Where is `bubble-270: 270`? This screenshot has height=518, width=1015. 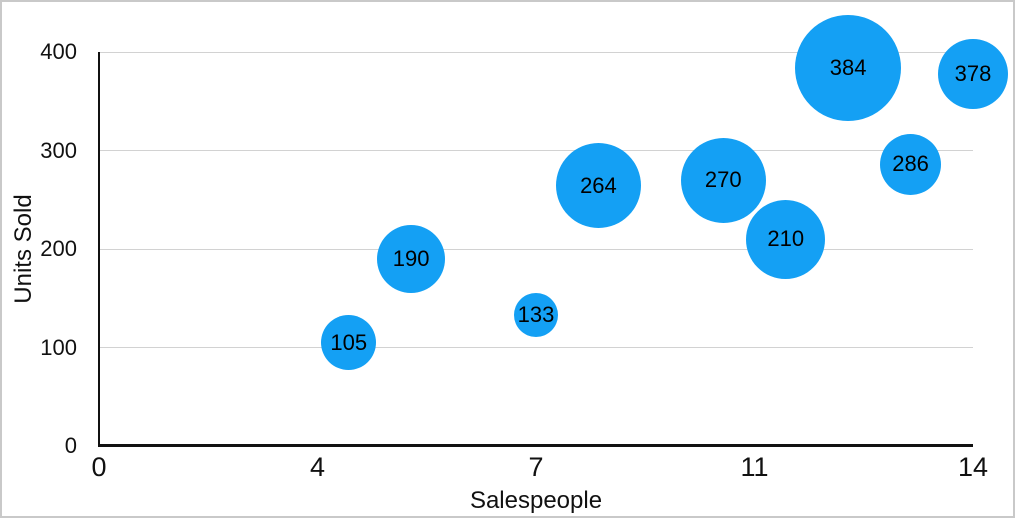 bubble-270: 270 is located at coordinates (723, 180).